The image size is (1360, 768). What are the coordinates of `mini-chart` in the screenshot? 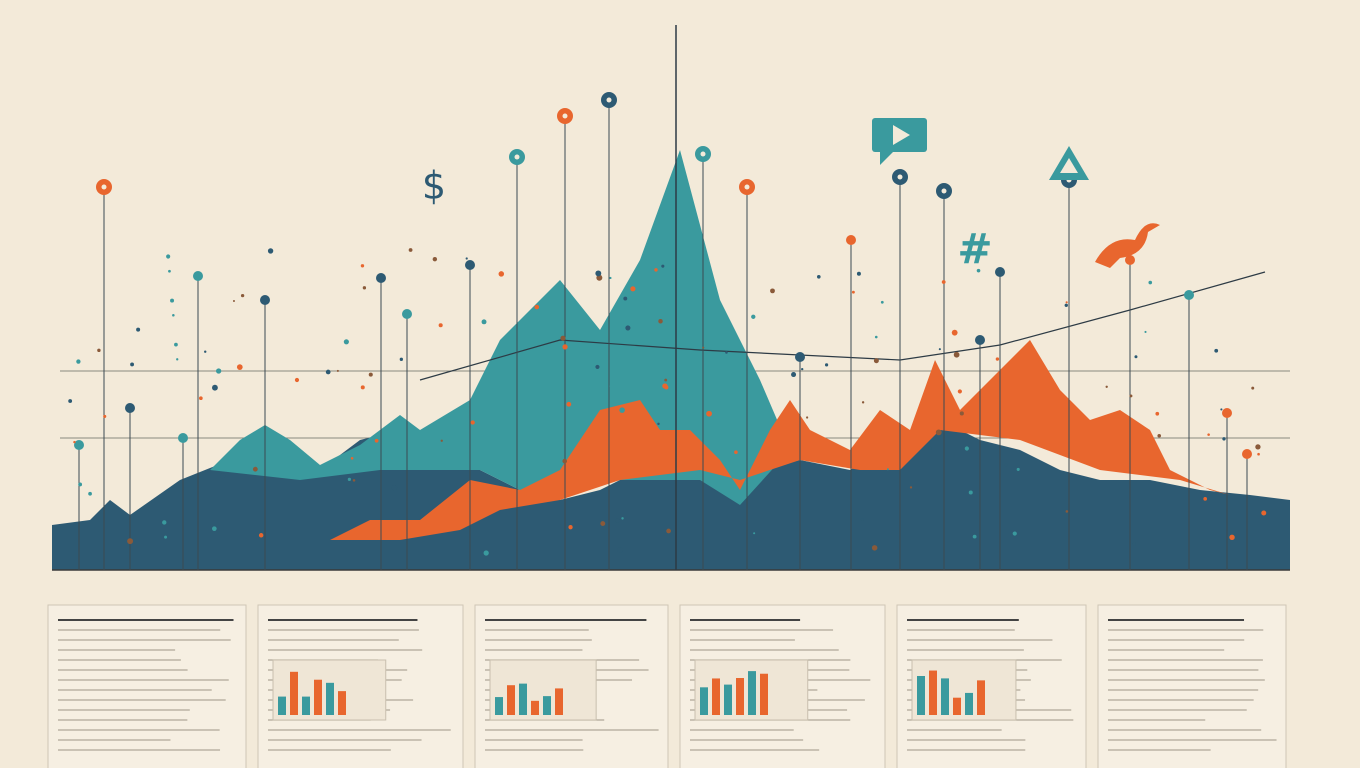 It's located at (964, 690).